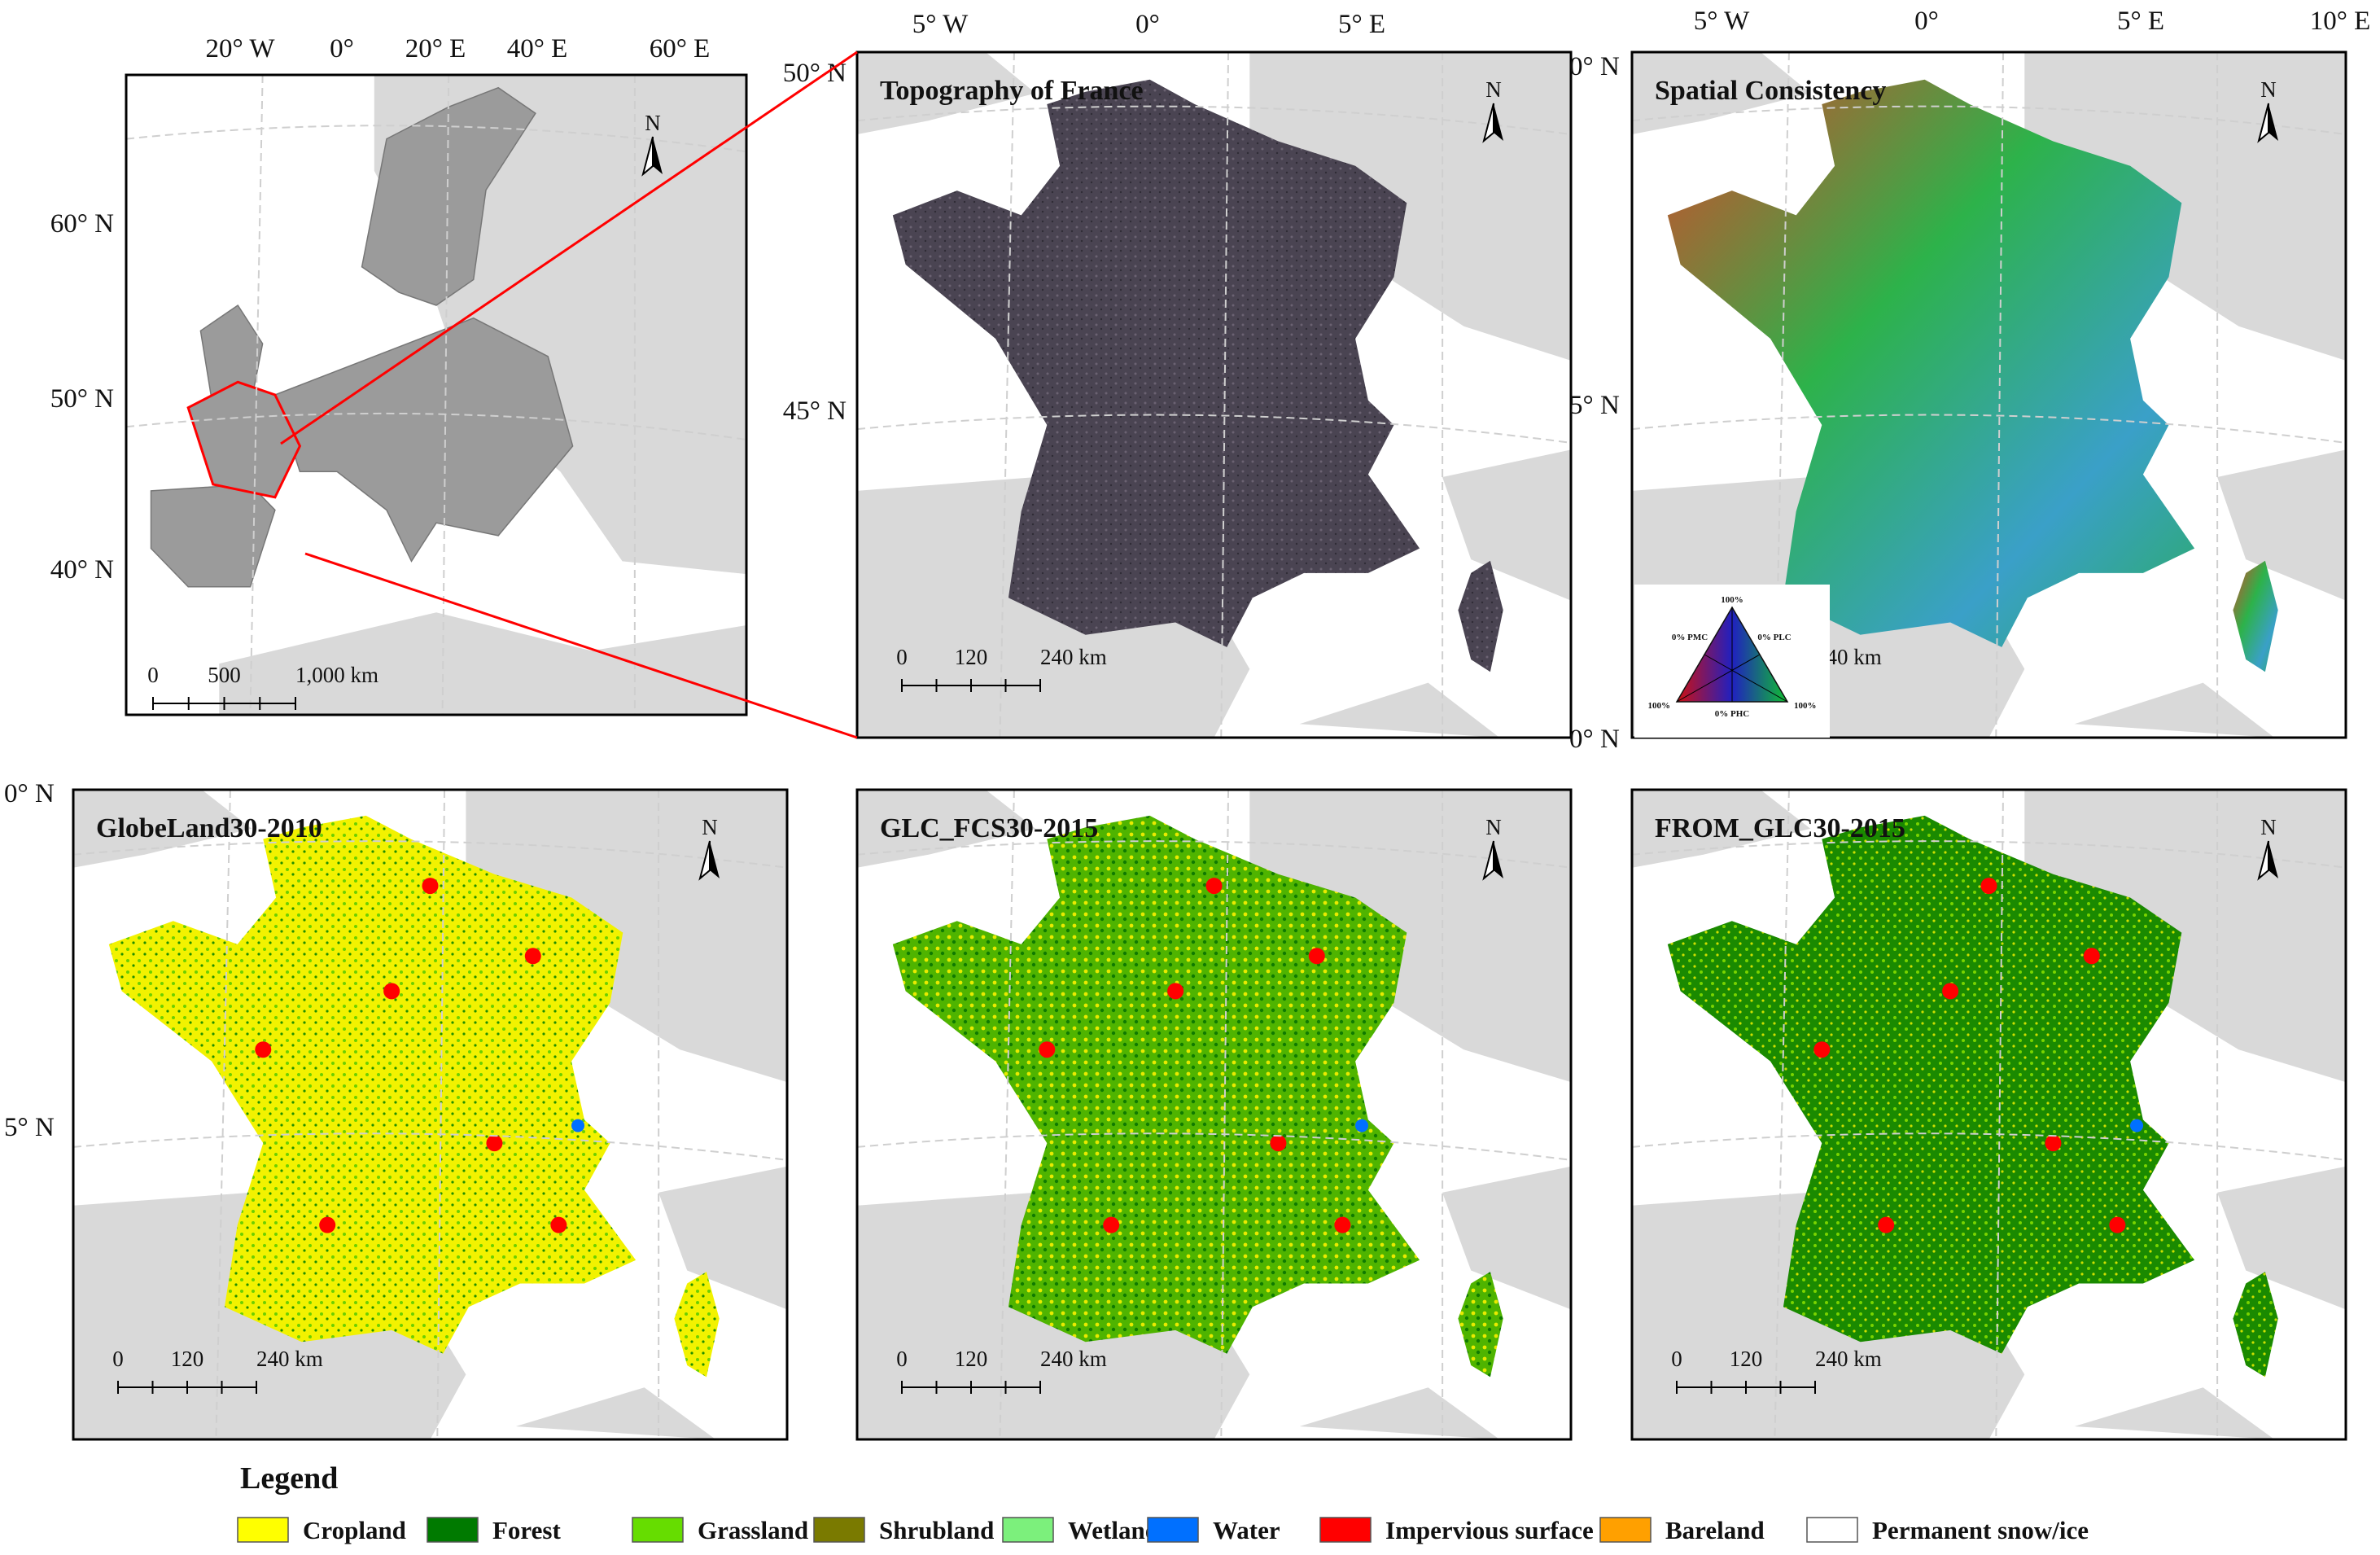 Image resolution: width=2380 pixels, height=1555 pixels. I want to click on legend-item: Impervious surface, so click(1456, 1530).